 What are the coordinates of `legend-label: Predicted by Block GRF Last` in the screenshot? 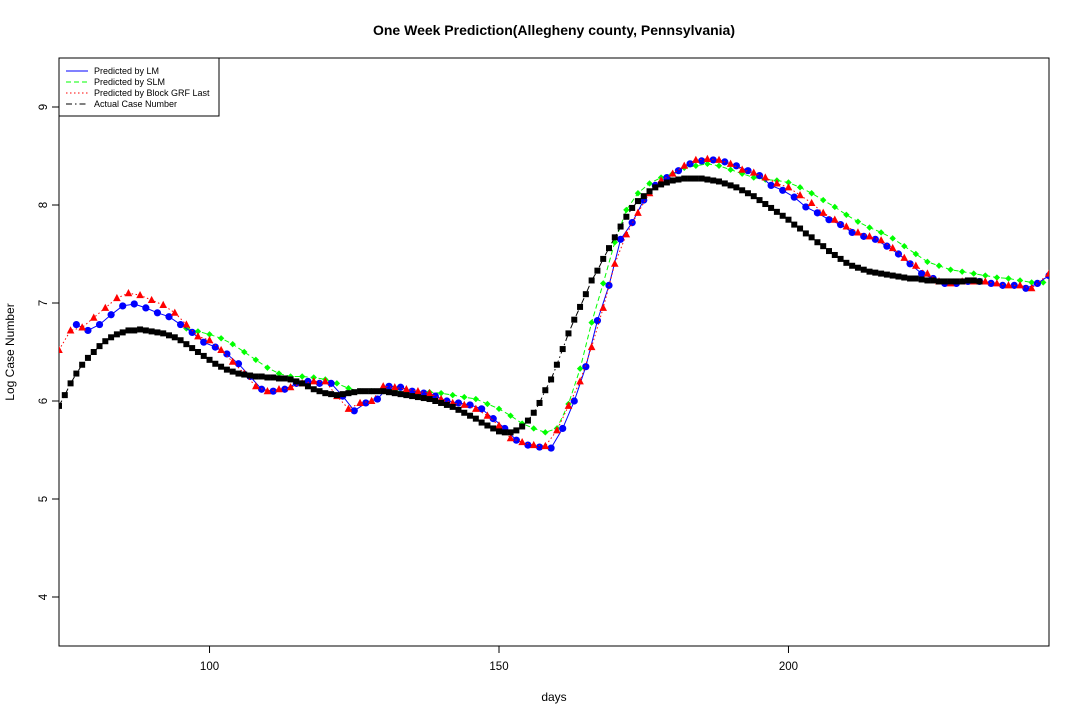 It's located at (152, 93).